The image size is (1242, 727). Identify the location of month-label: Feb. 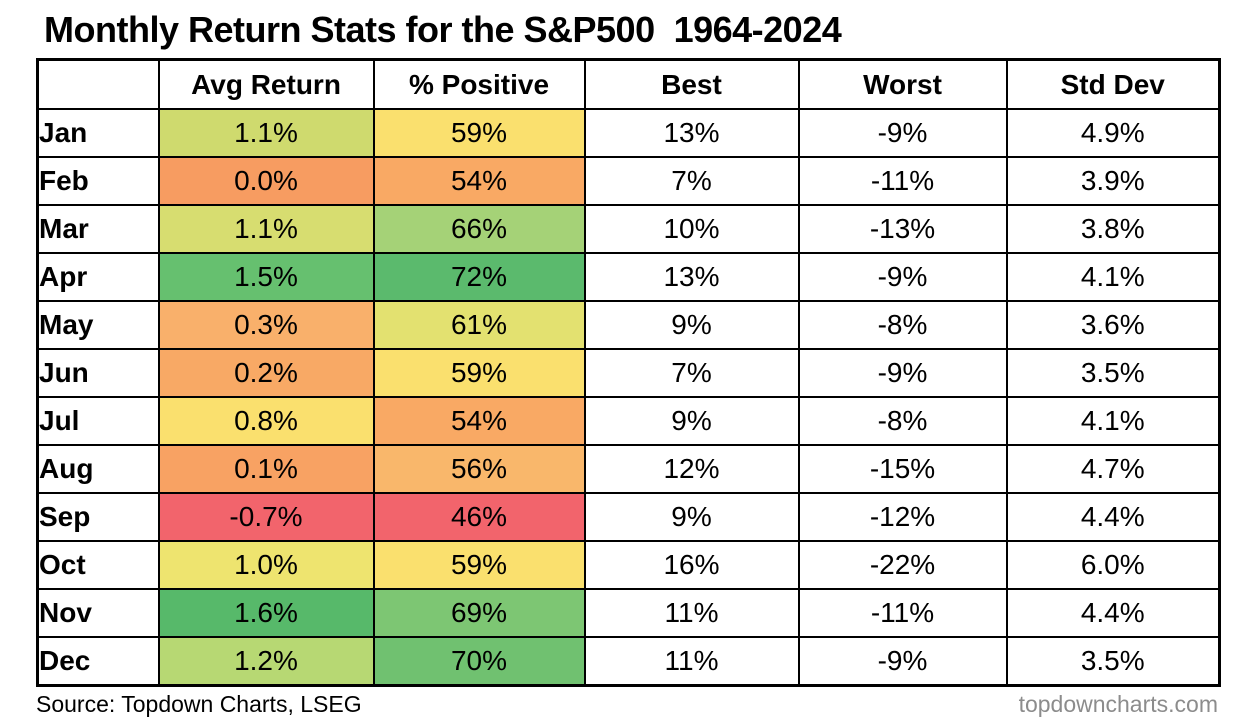
(98, 181).